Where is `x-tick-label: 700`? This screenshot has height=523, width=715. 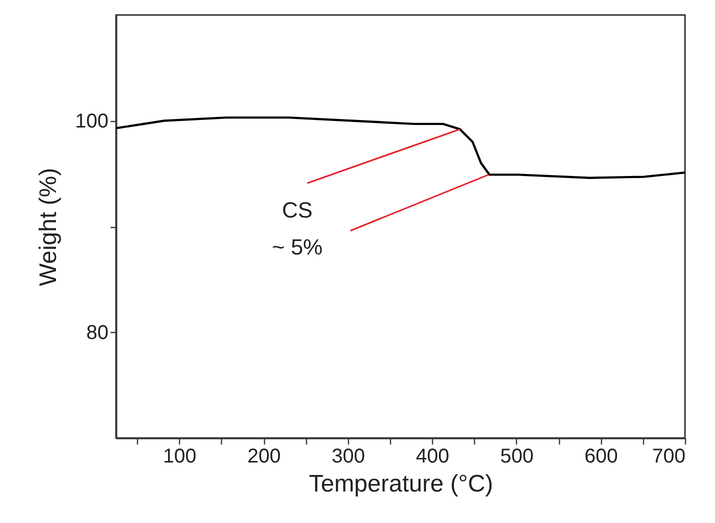 x-tick-label: 700 is located at coordinates (669, 457).